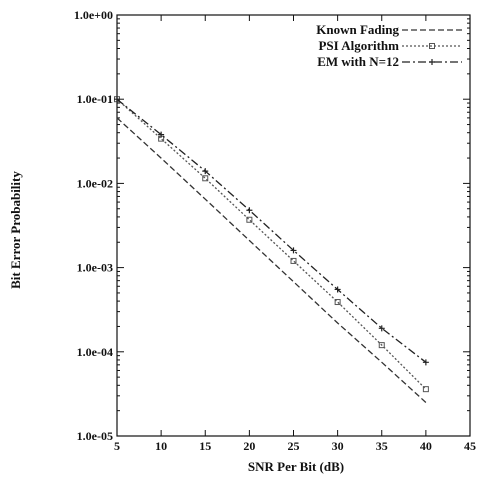 The height and width of the screenshot is (479, 482). What do you see at coordinates (357, 29) in the screenshot?
I see `legend-label: Known Fading` at bounding box center [357, 29].